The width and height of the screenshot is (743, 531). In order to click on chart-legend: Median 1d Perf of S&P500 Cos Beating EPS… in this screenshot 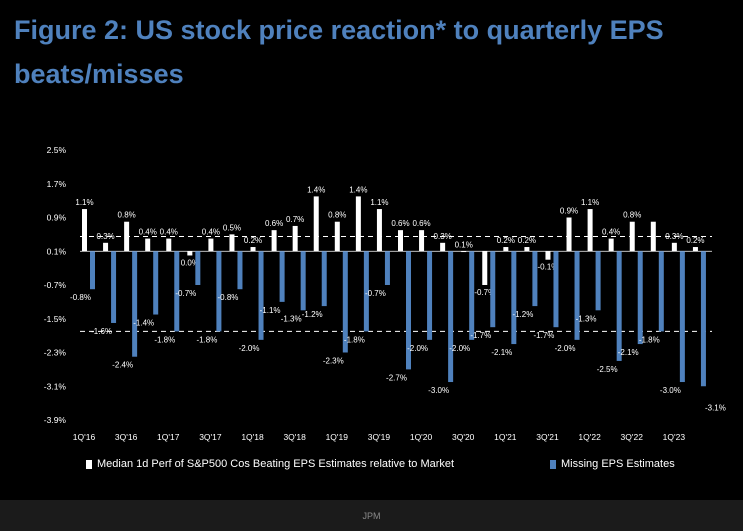, I will do `click(406, 466)`.